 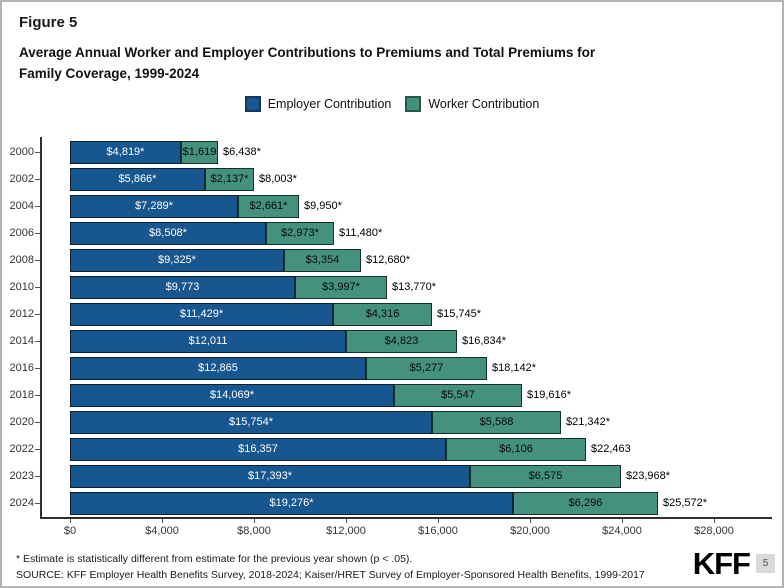 I want to click on x-axis-tick-label: $8,000, so click(x=254, y=531).